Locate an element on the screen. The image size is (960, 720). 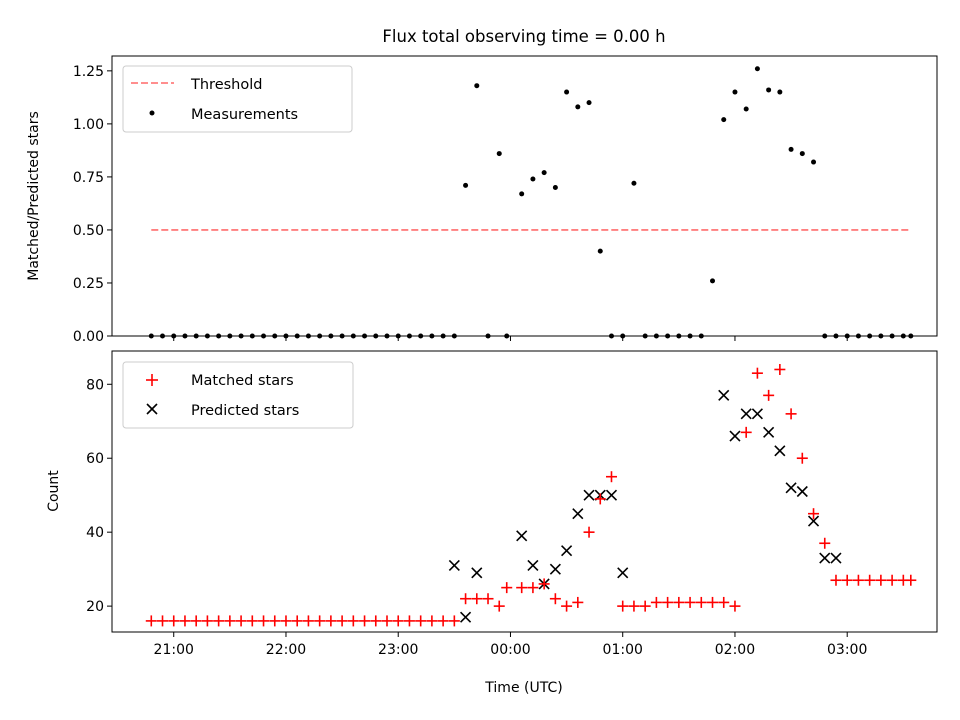
top-y-tick-label: 1.00 is located at coordinates (88, 125).